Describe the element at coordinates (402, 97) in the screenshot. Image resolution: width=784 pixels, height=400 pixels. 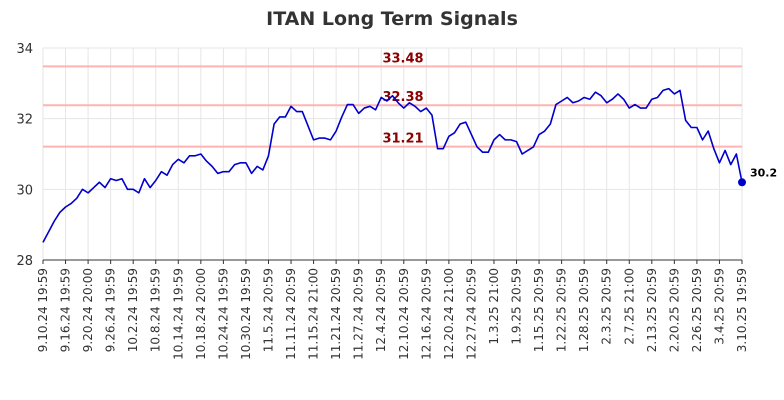
I see `signal-line-label: 32.38` at that location.